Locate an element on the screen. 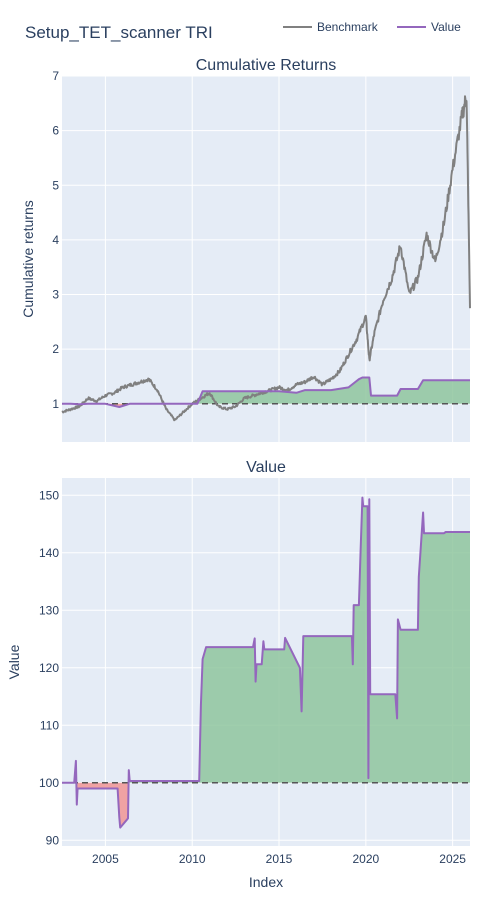 Image resolution: width=500 pixels, height=900 pixels. y-tick-label: 120 is located at coordinates (49, 668).